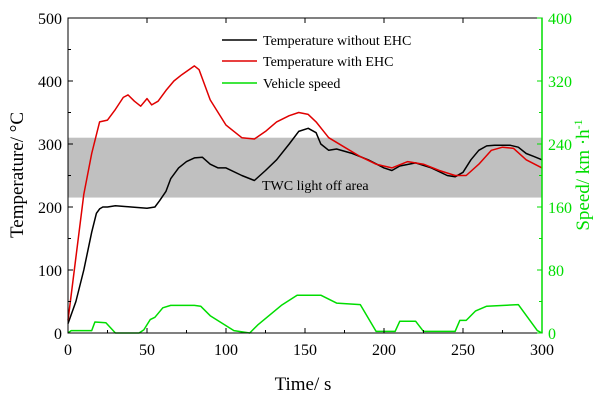  What do you see at coordinates (58, 334) in the screenshot?
I see `y-left-tick-label: 0` at bounding box center [58, 334].